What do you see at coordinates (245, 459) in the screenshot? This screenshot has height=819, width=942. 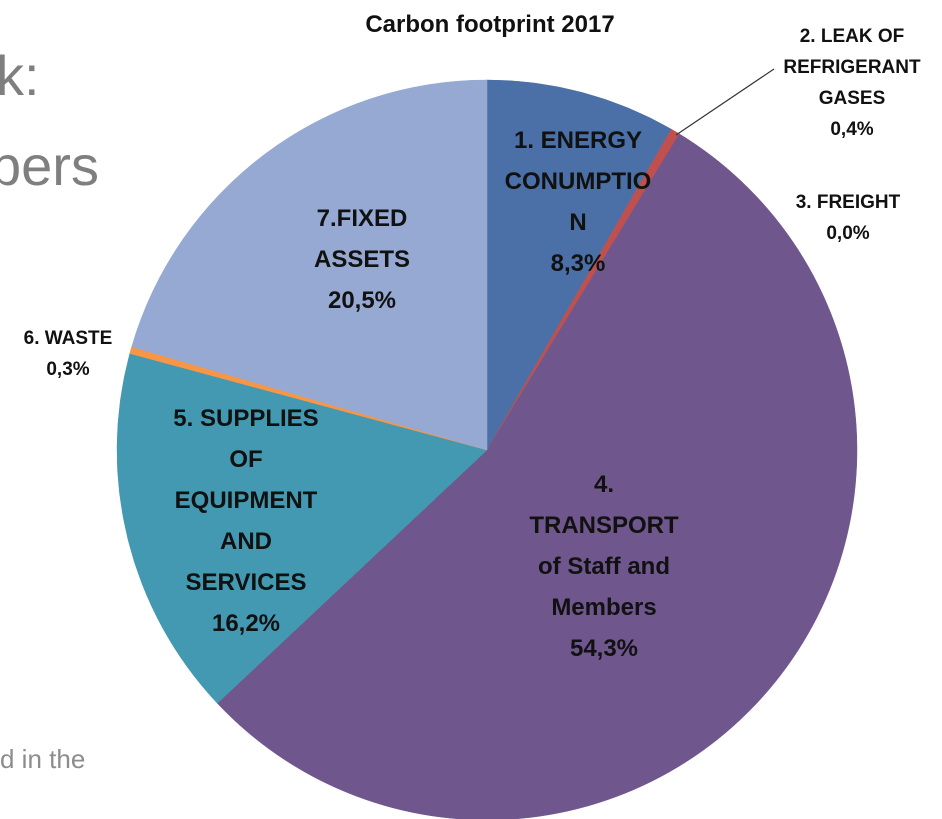 I see `slice-label-5-line-2: OF` at bounding box center [245, 459].